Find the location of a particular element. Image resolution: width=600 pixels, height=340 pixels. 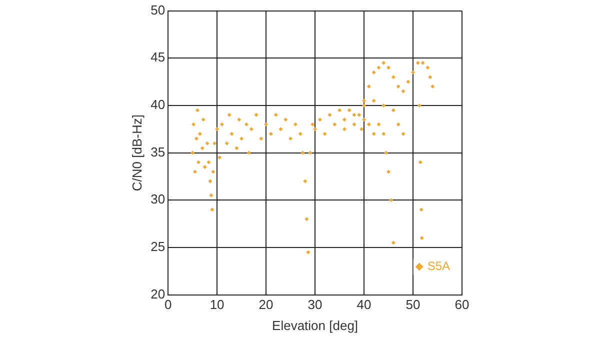

y-tick-label: 45 is located at coordinates (158, 57).